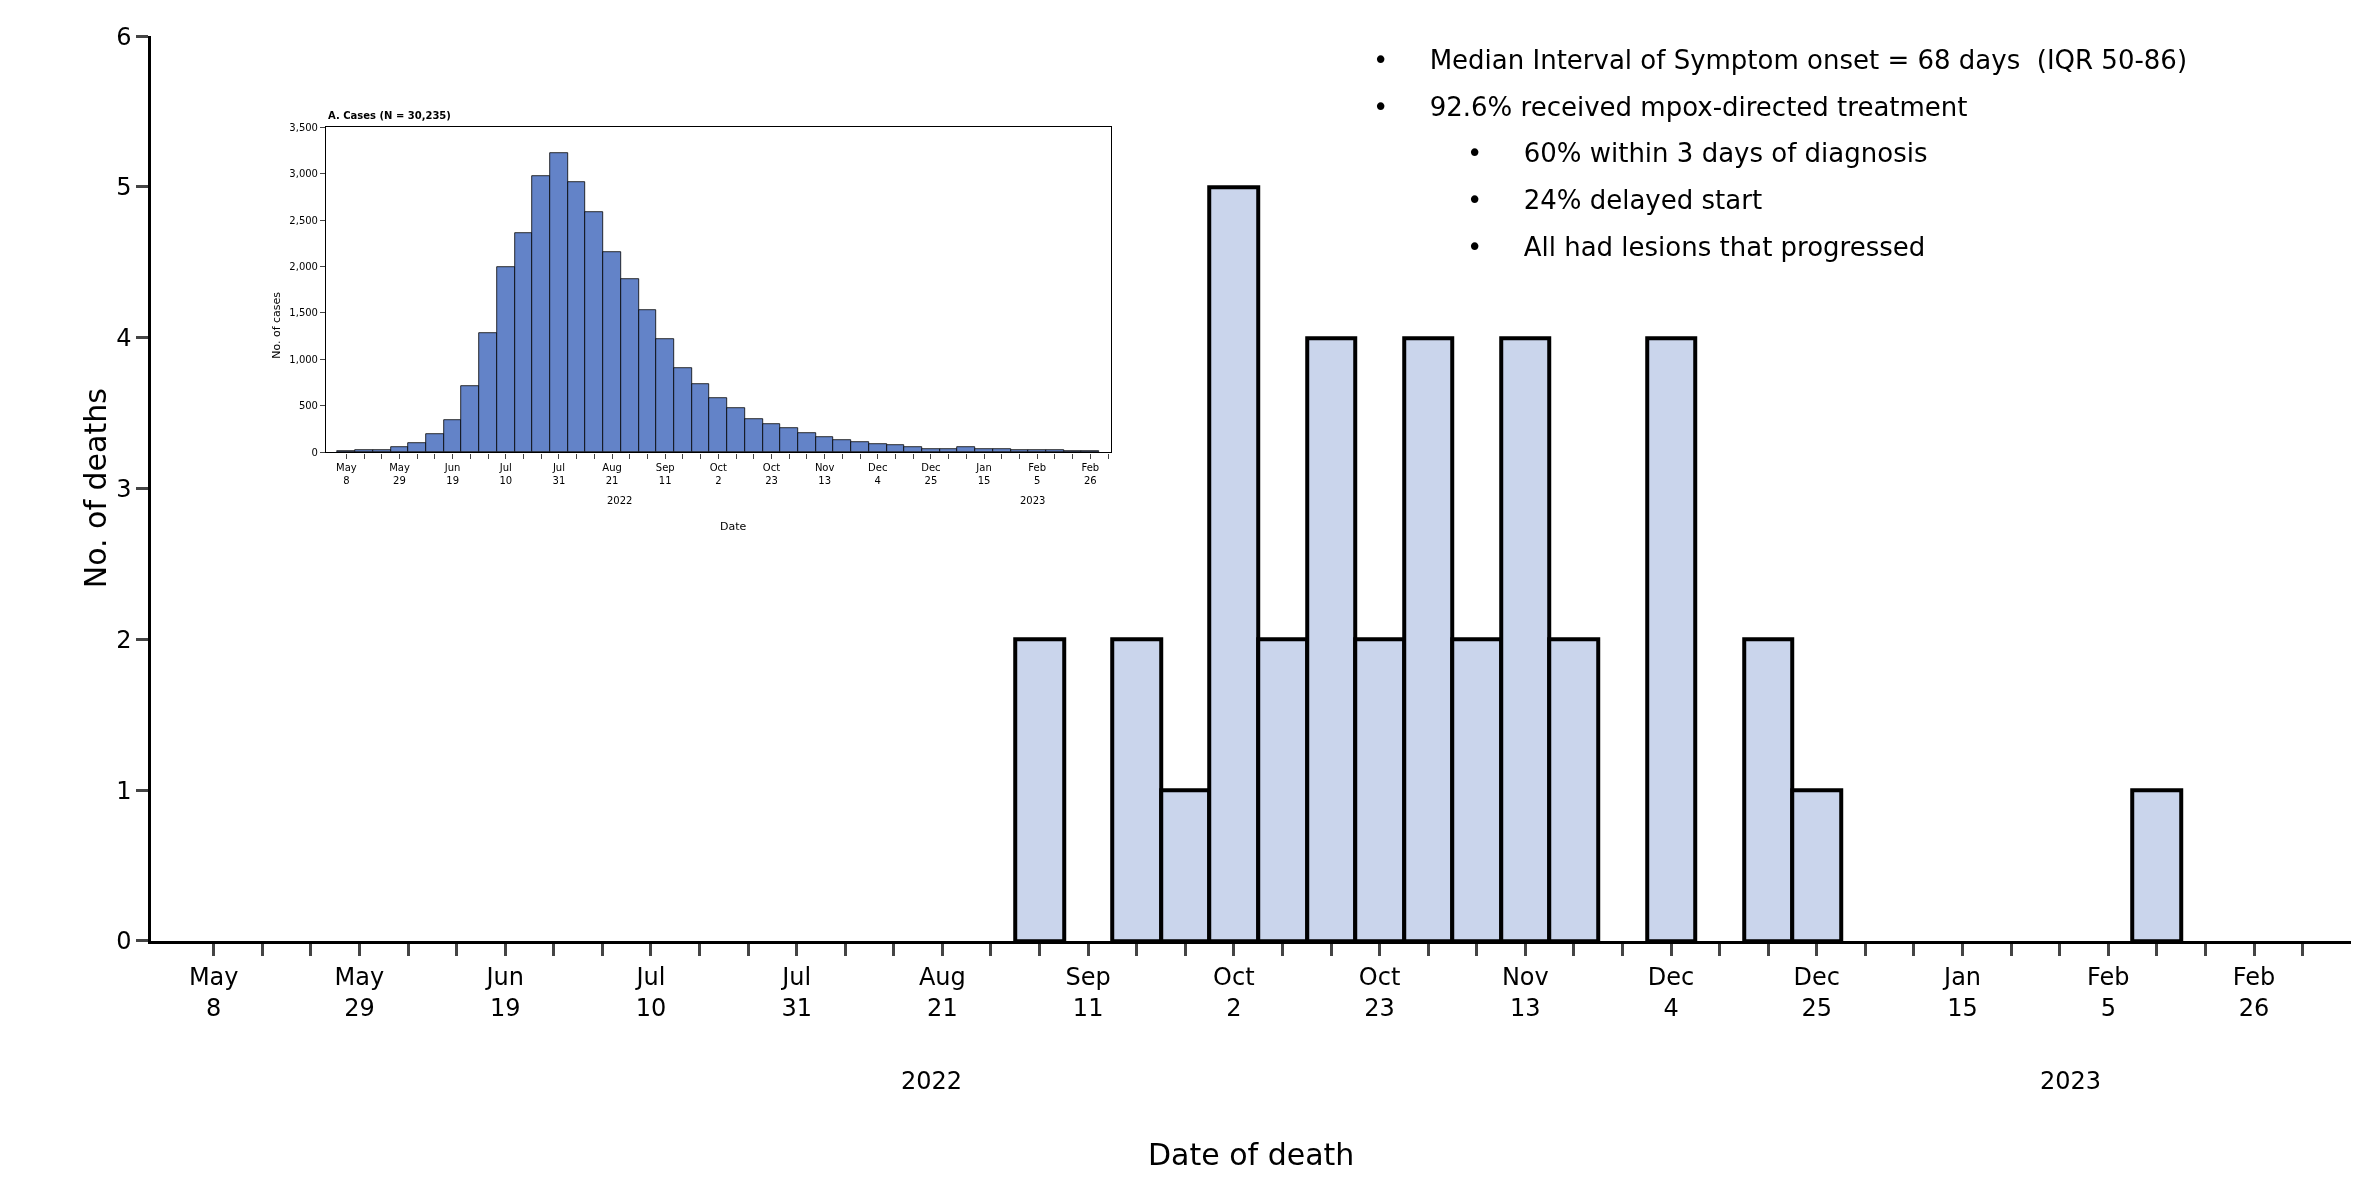 This screenshot has width=2363, height=1194. What do you see at coordinates (124, 639) in the screenshot?
I see `y-tick-label: 2` at bounding box center [124, 639].